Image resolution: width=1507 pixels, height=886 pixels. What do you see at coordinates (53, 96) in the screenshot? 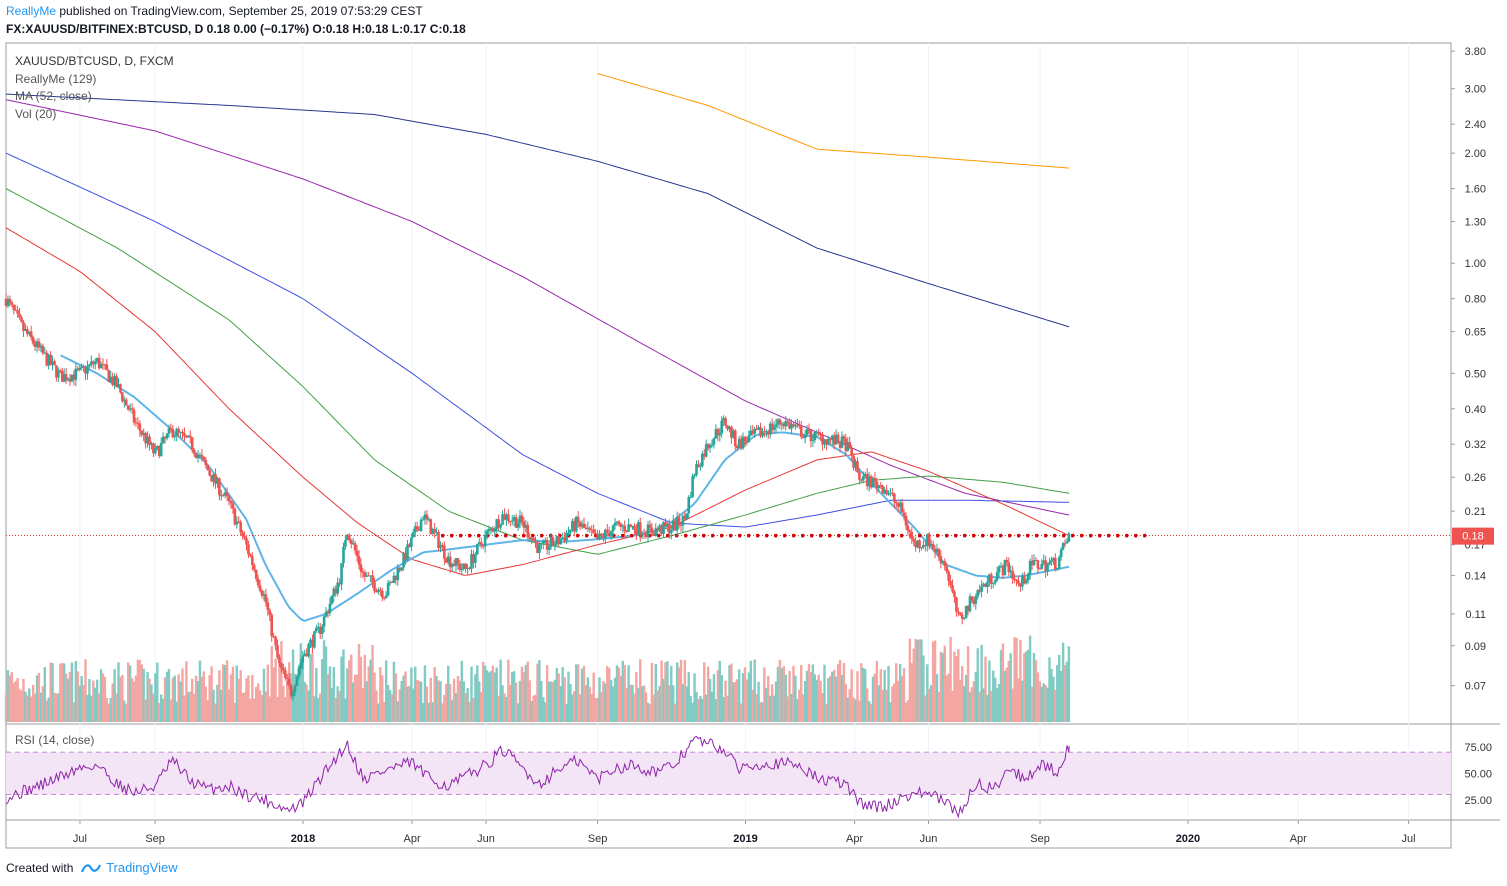
I see `legend-indicator-ma: MA (52, close)` at bounding box center [53, 96].